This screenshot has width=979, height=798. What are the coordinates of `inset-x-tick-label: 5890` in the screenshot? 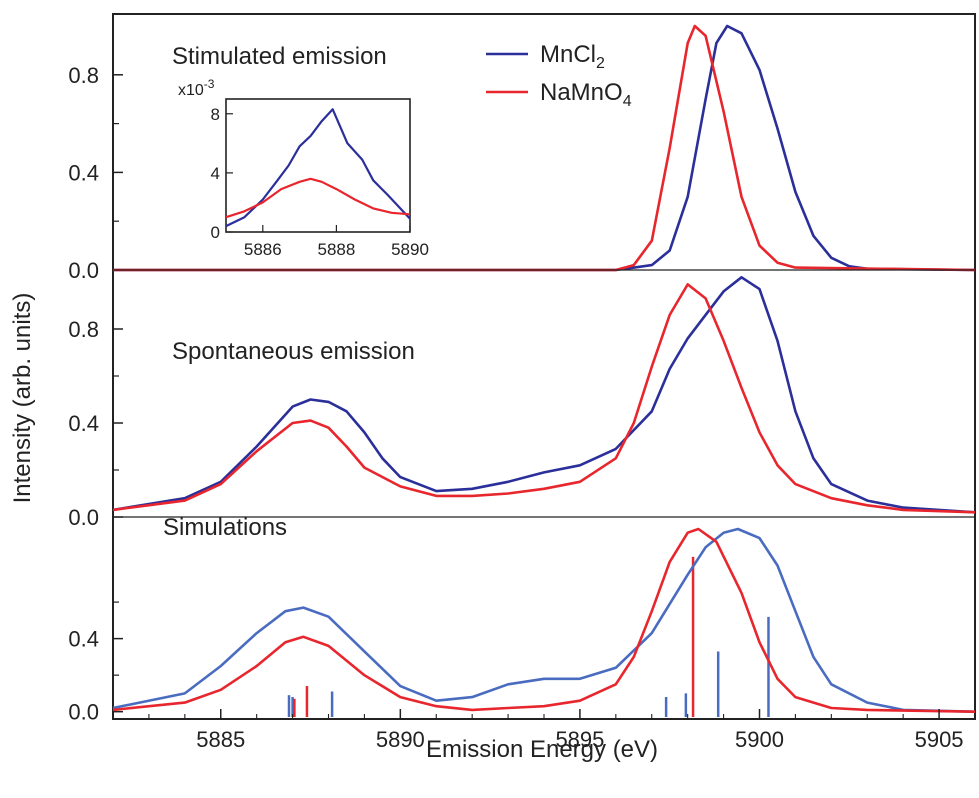 It's located at (410, 249).